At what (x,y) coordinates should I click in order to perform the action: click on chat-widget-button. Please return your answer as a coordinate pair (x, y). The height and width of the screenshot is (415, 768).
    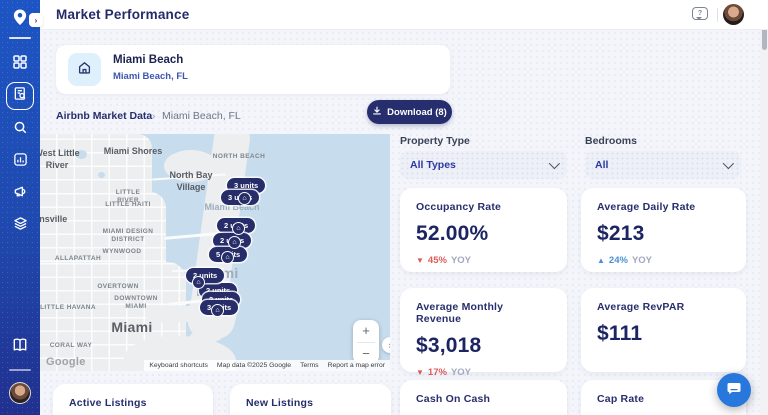
    Looking at the image, I should click on (734, 390).